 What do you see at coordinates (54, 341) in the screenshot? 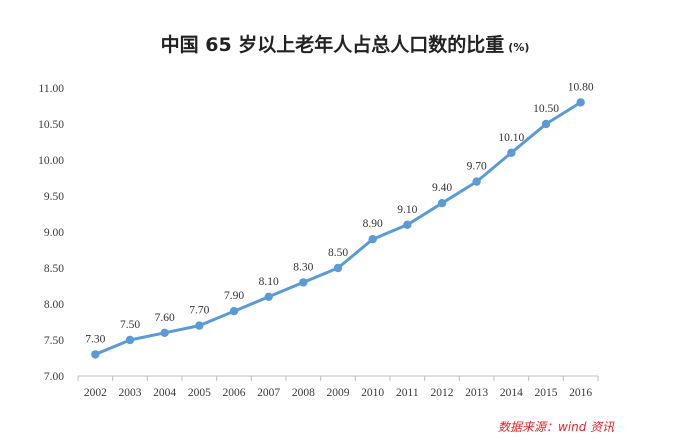
I see `y-tick-label: 7.50` at bounding box center [54, 341].